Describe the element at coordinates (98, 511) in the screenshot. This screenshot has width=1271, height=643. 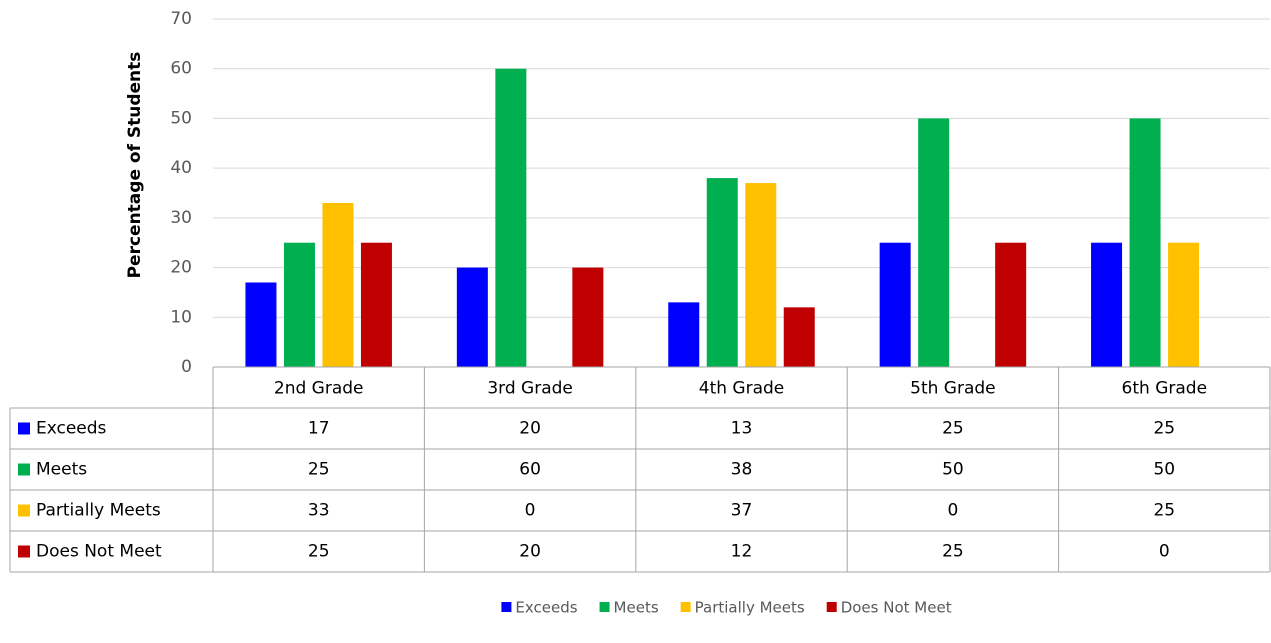
I see `table-row-label: Partially Meets` at that location.